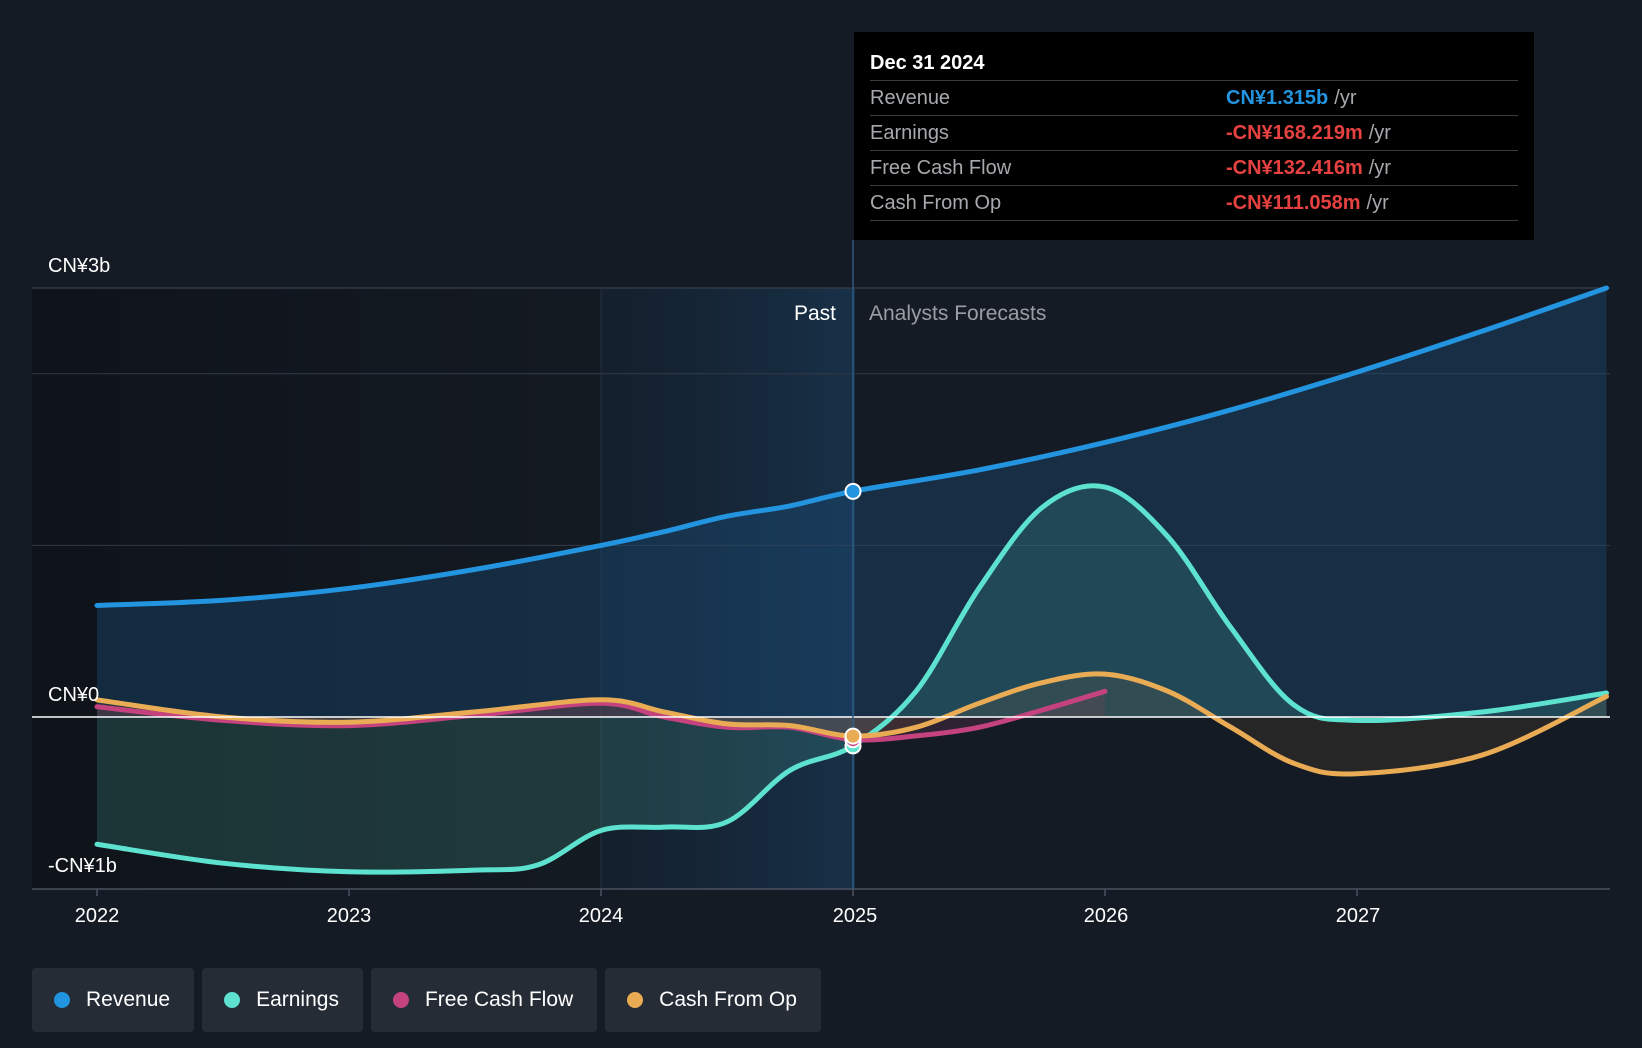 Image resolution: width=1642 pixels, height=1048 pixels. I want to click on legend-item-cash-from-op: Cash From Op, so click(713, 1000).